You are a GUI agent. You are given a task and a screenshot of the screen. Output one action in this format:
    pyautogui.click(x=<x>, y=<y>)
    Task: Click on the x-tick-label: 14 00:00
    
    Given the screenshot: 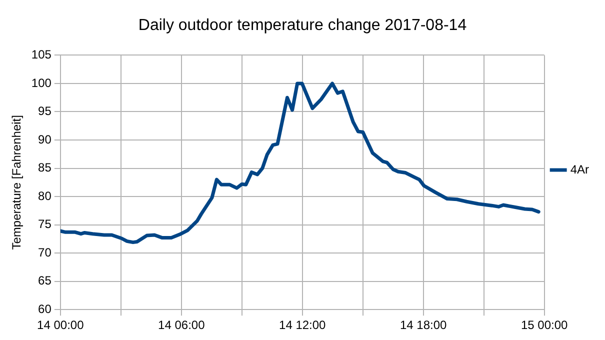 What is the action you would take?
    pyautogui.click(x=60, y=325)
    